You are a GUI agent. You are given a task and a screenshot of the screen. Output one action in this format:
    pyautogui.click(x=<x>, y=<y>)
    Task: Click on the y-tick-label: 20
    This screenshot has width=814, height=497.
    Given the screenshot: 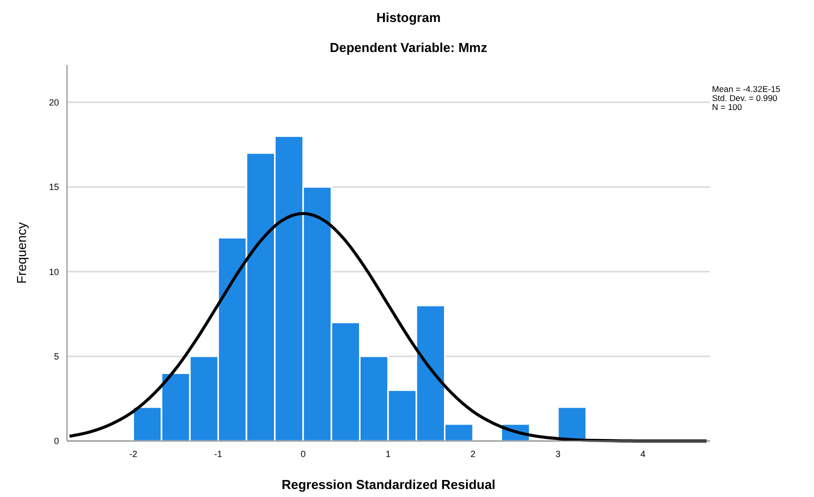 What is the action you would take?
    pyautogui.click(x=53, y=102)
    